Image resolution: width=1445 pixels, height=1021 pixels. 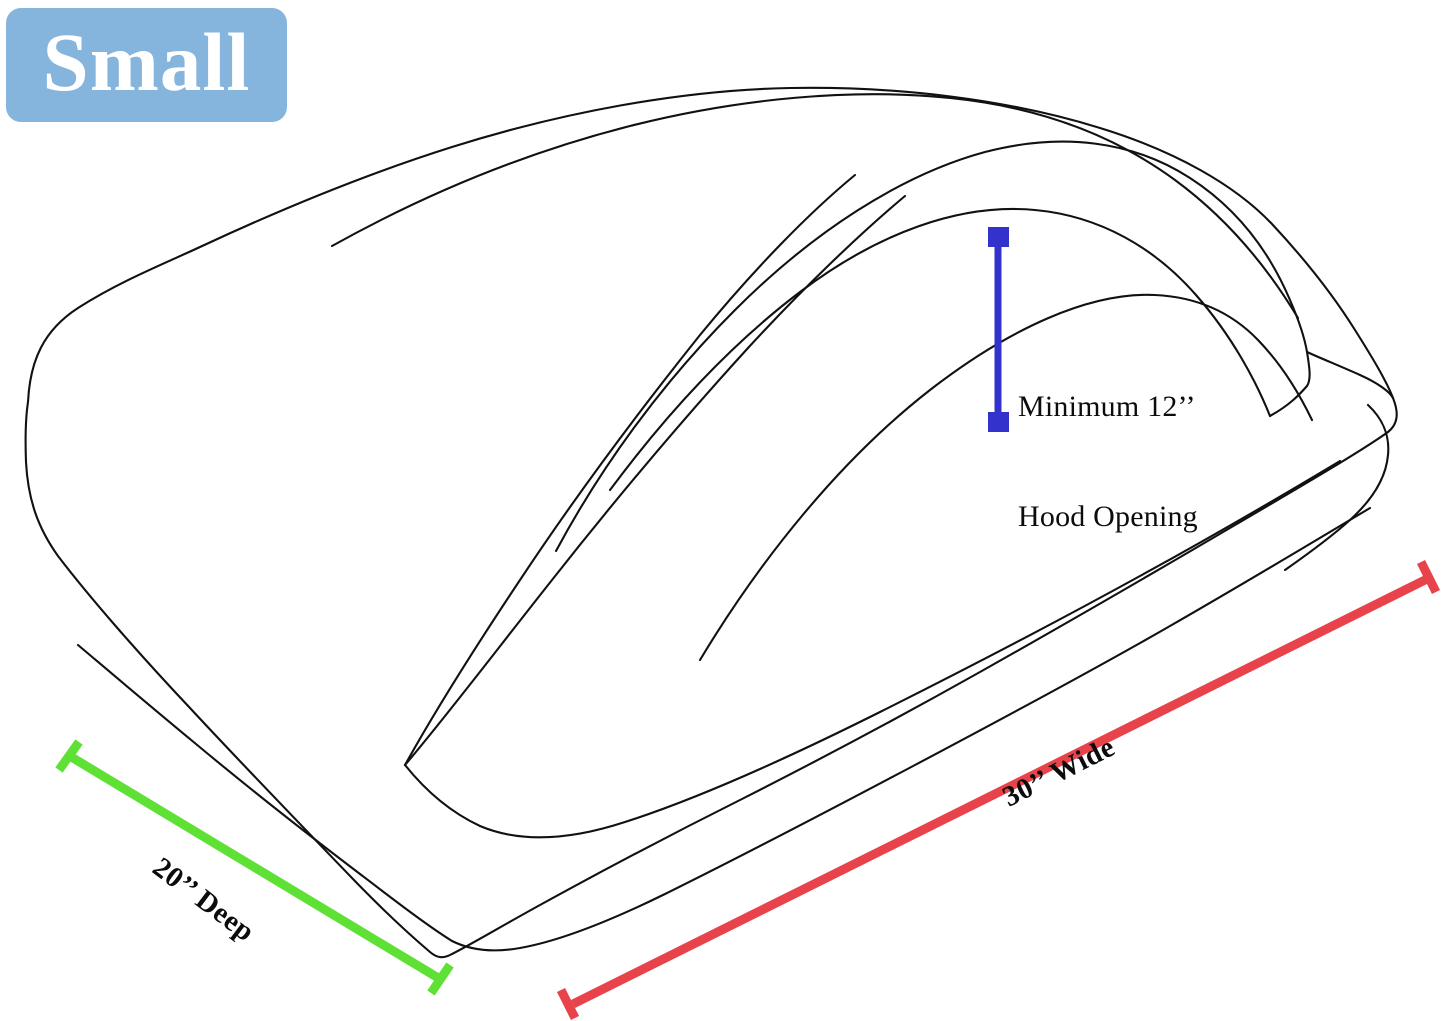 I want to click on depth-cap-topleft, so click(x=69, y=756).